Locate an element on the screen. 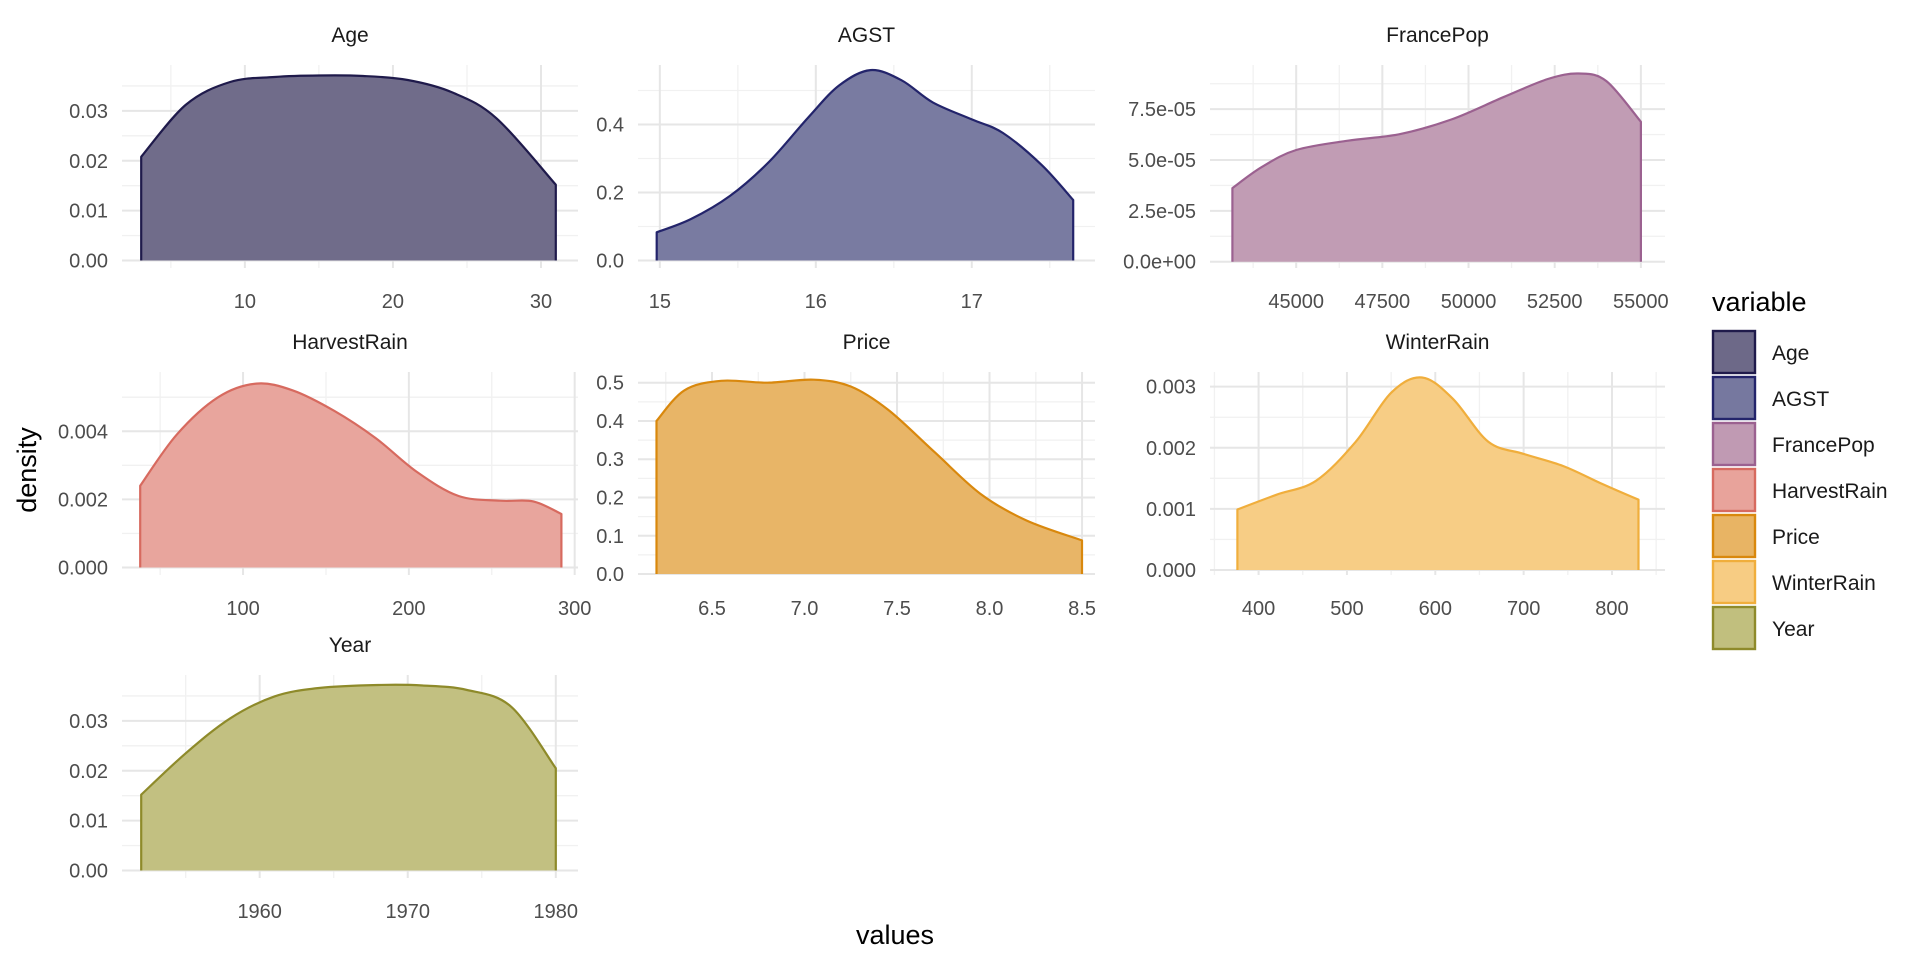 The height and width of the screenshot is (960, 1920). x-tick-label: 52500 is located at coordinates (1555, 302).